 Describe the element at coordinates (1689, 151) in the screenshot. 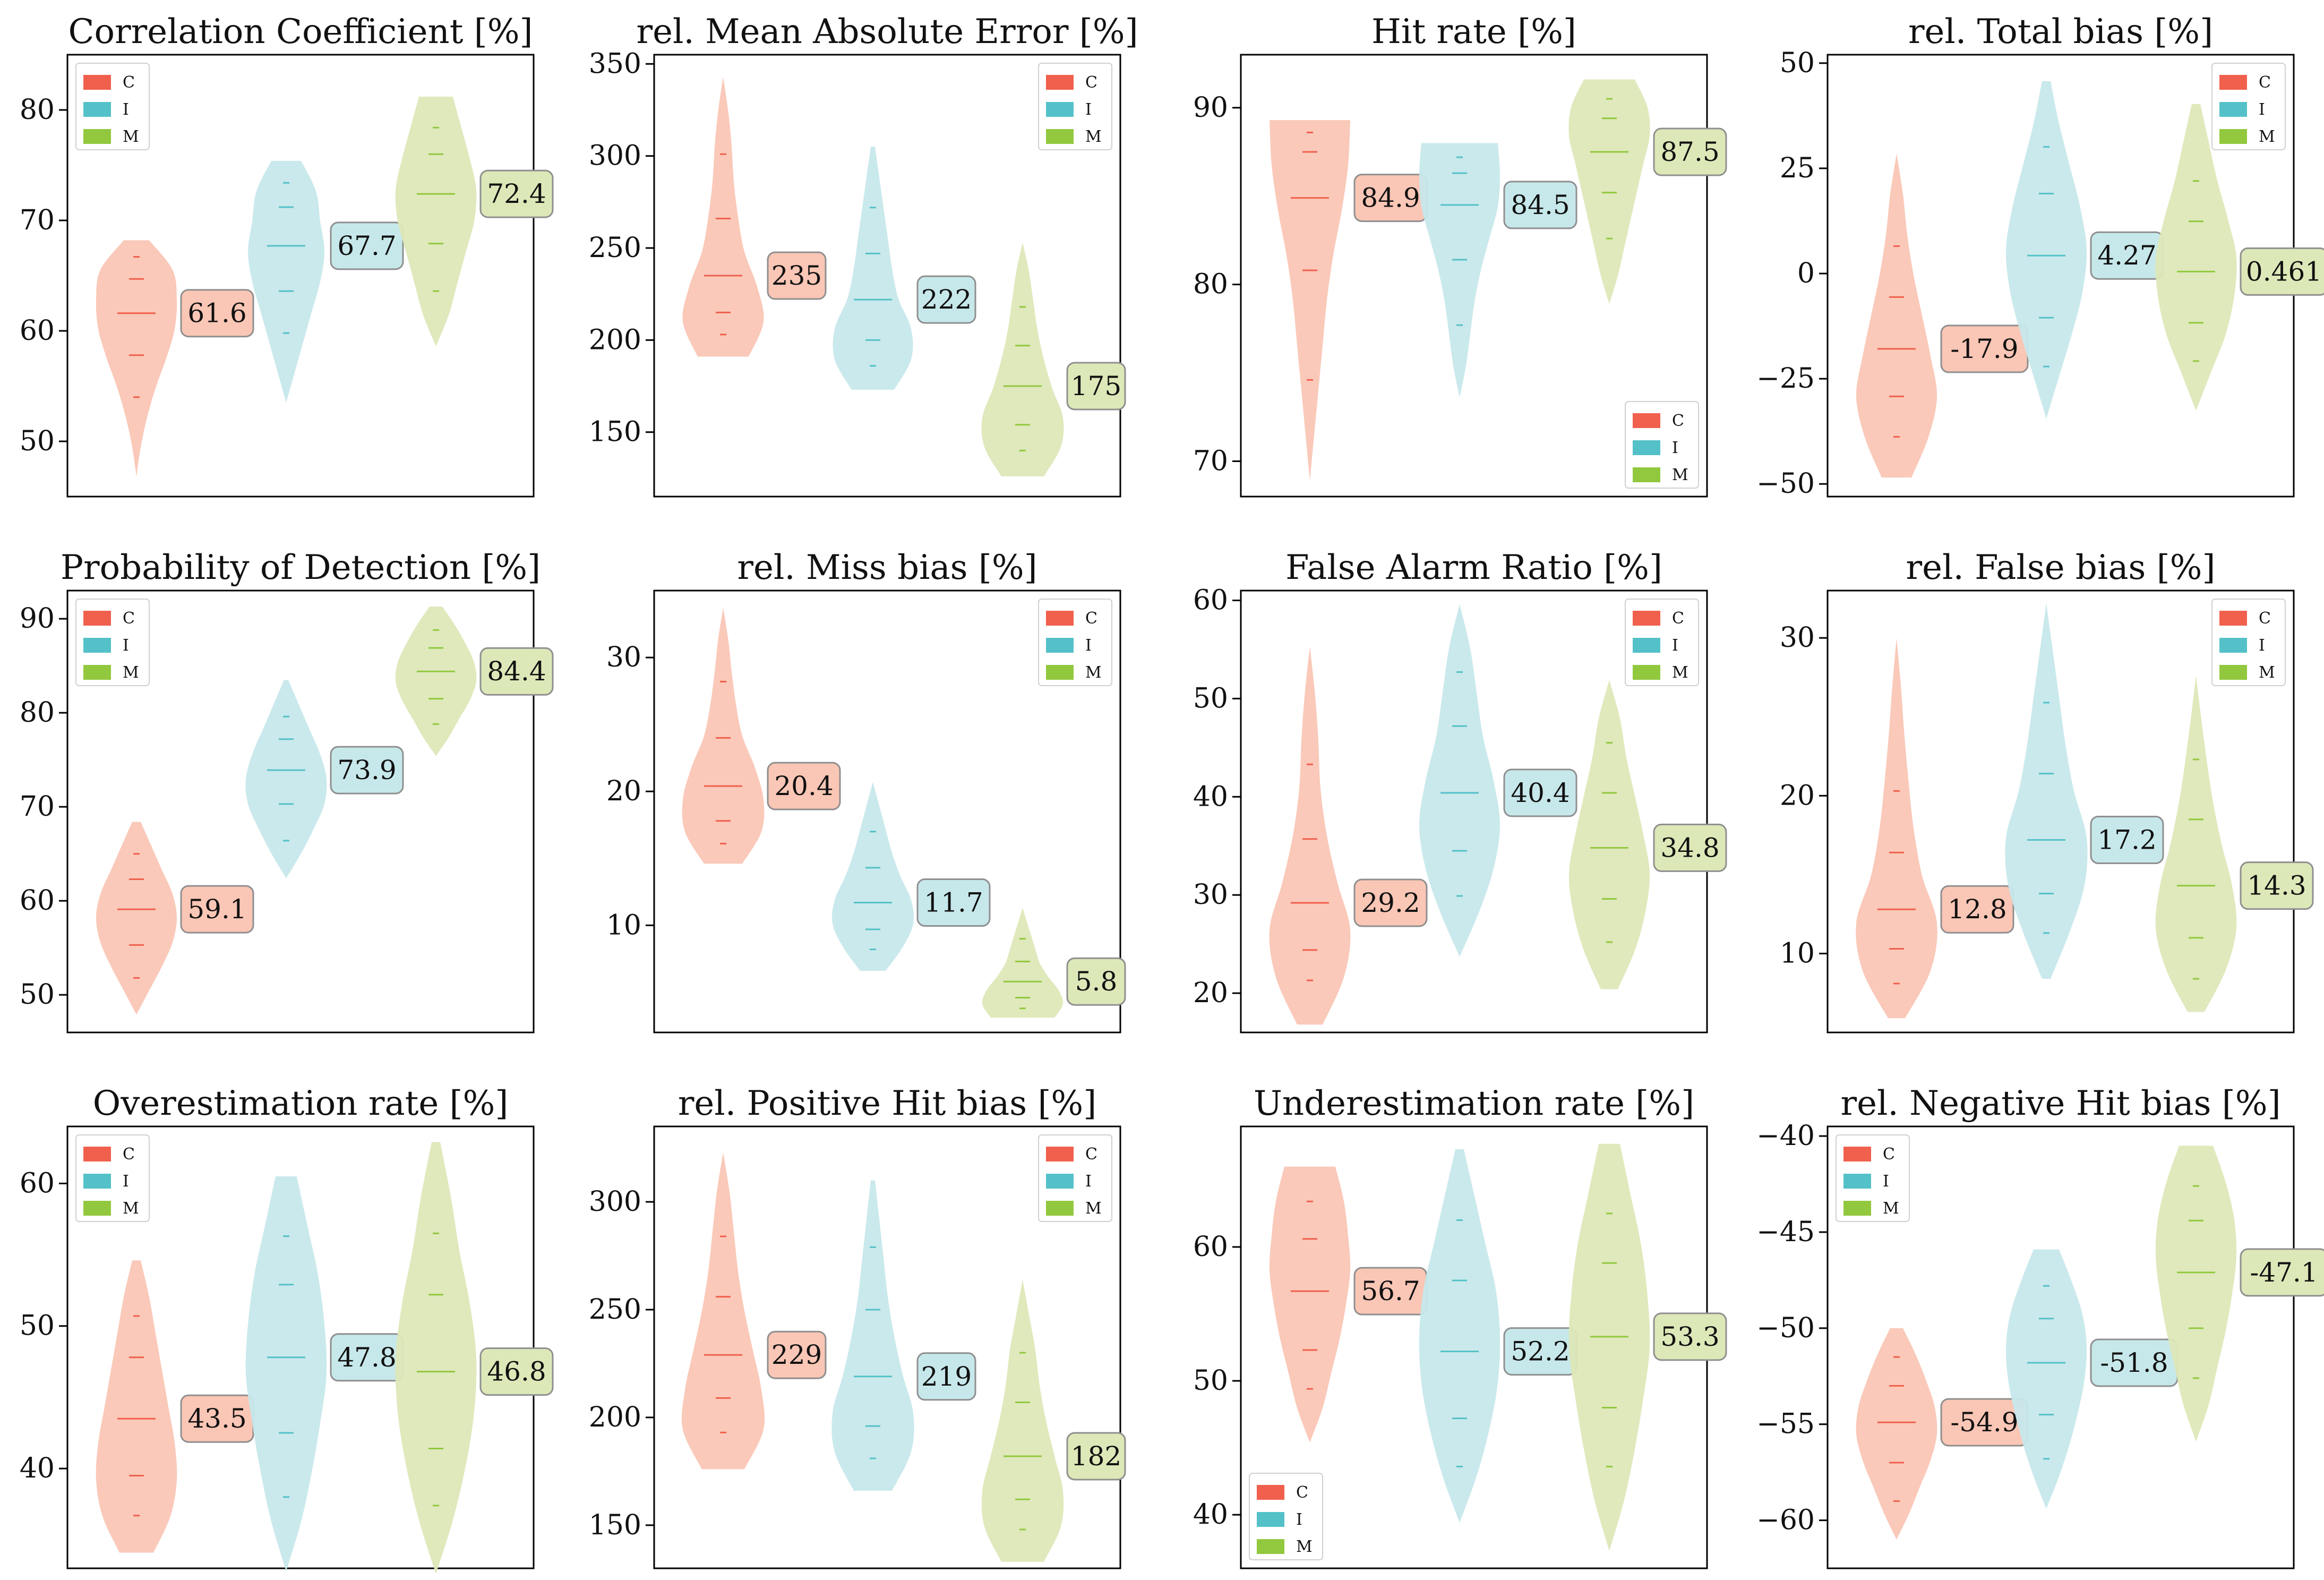

I see `median-label: 87.5` at that location.